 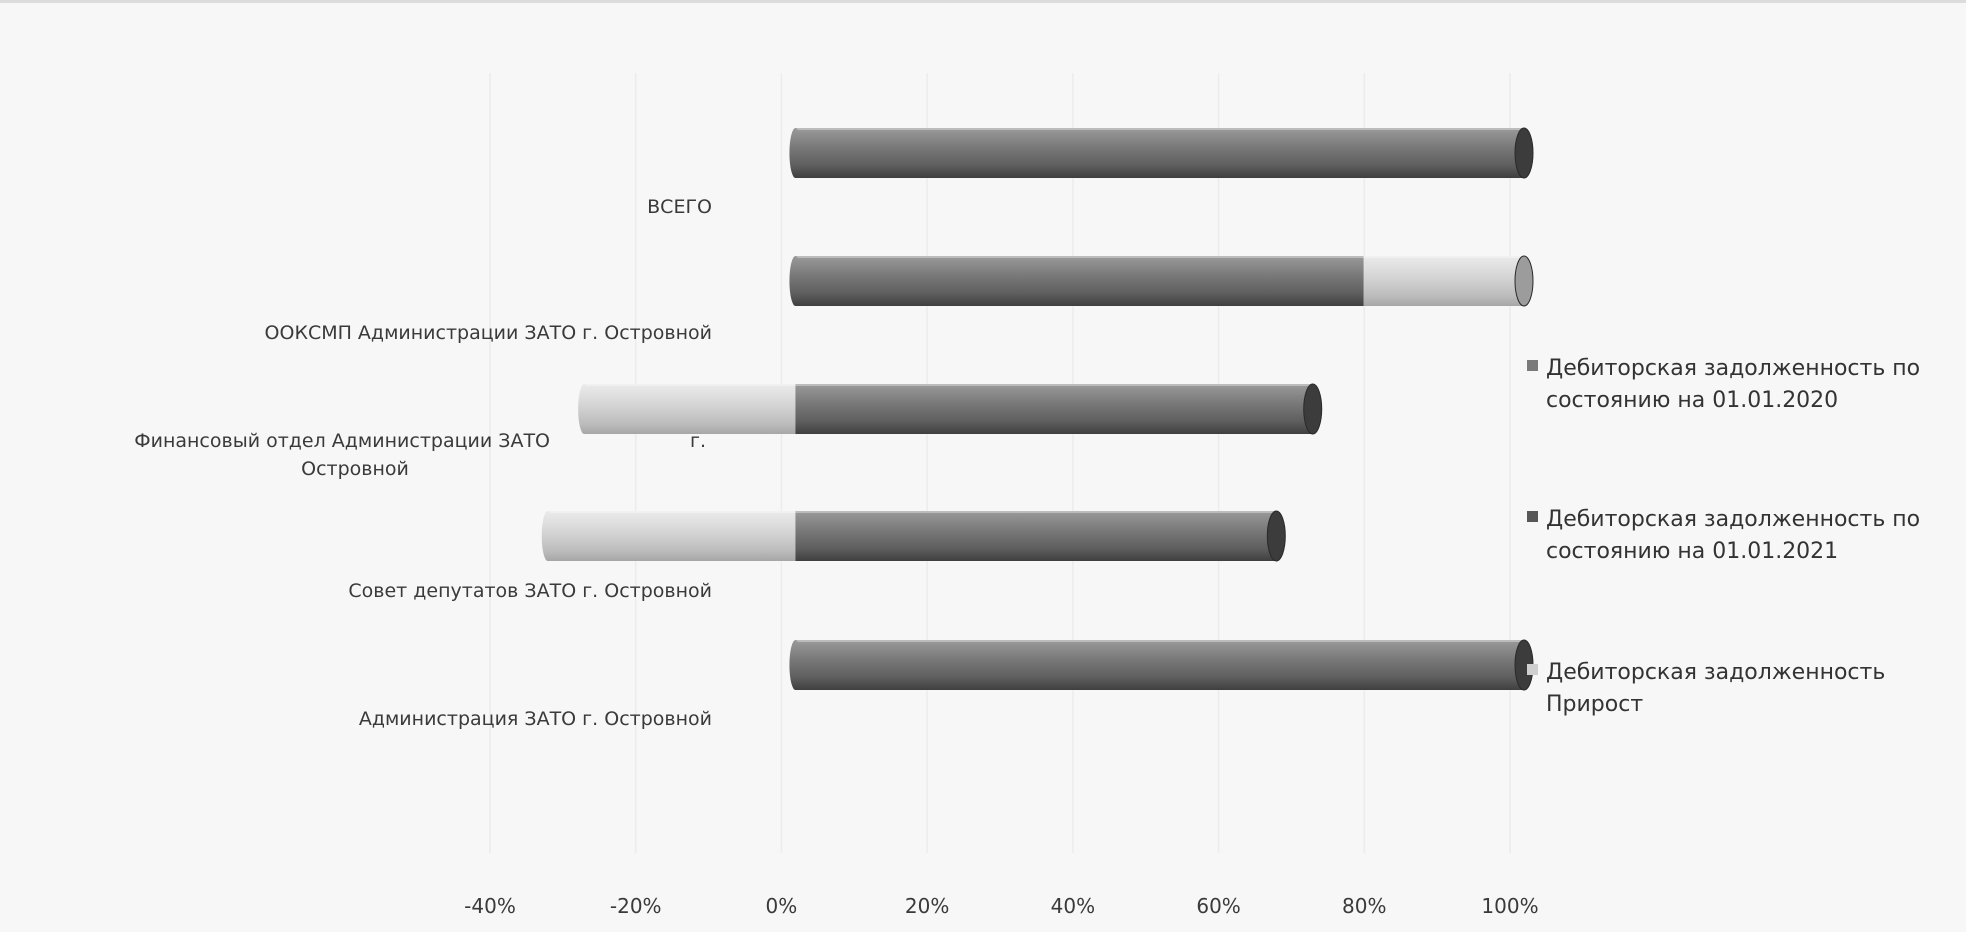 I want to click on category-label: Совет депутатов ЗАТО г. Островной, so click(x=530, y=591).